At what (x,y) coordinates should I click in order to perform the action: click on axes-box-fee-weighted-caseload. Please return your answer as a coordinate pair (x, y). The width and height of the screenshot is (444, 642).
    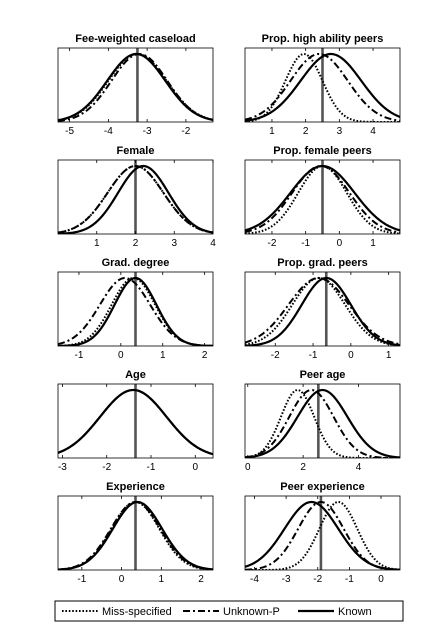
    Looking at the image, I should click on (135, 85).